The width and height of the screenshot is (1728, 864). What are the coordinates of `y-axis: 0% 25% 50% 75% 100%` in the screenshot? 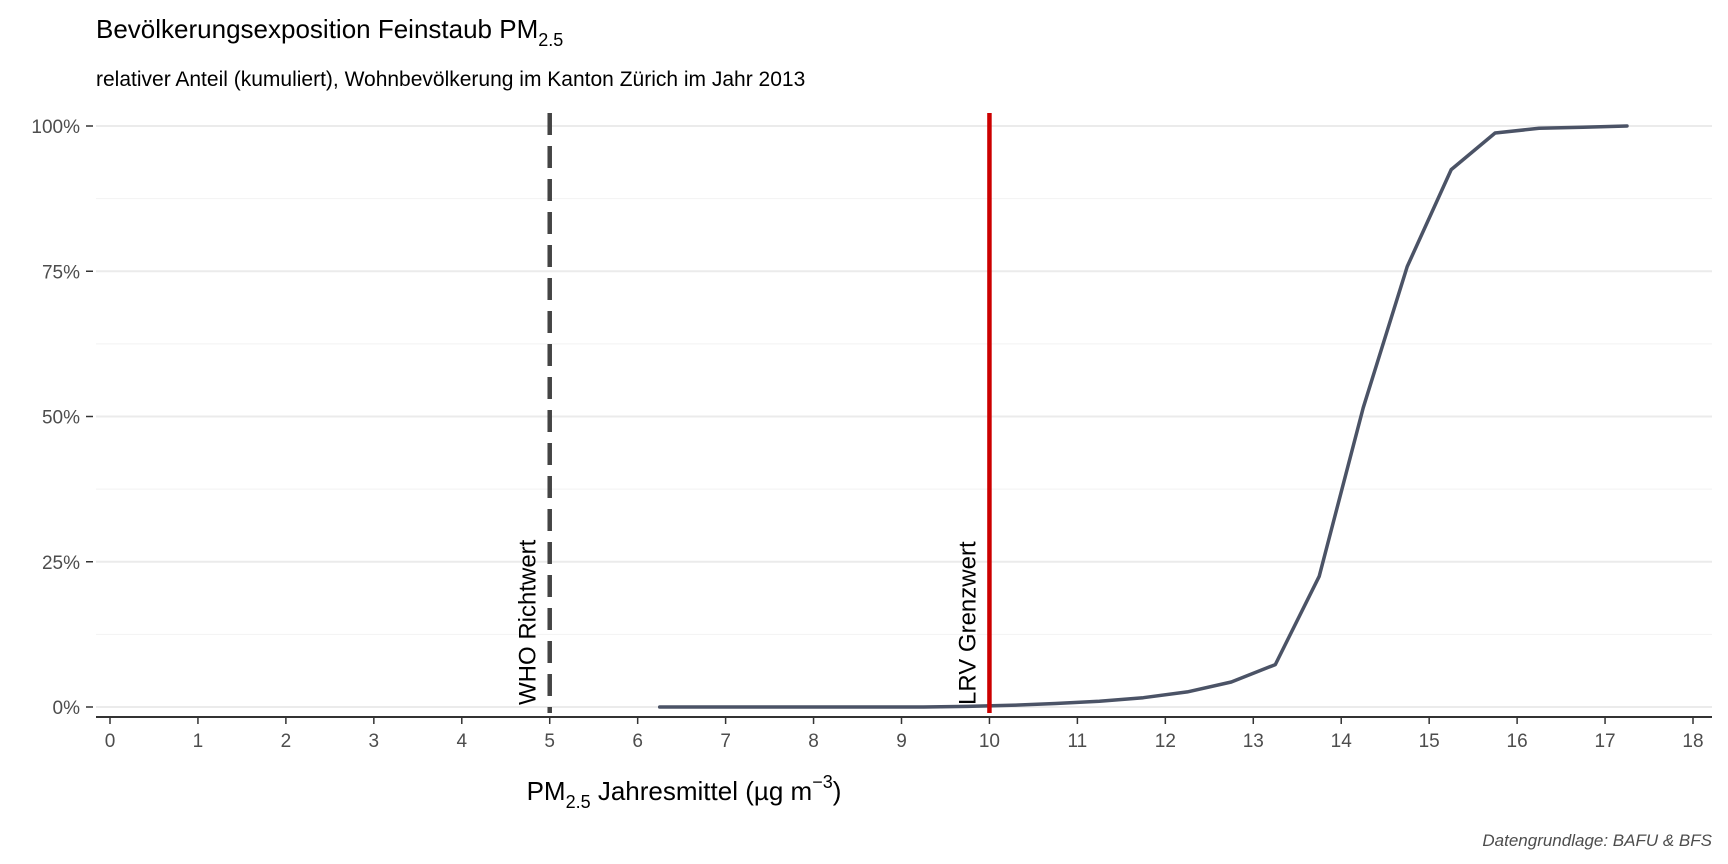 It's located at (62, 418).